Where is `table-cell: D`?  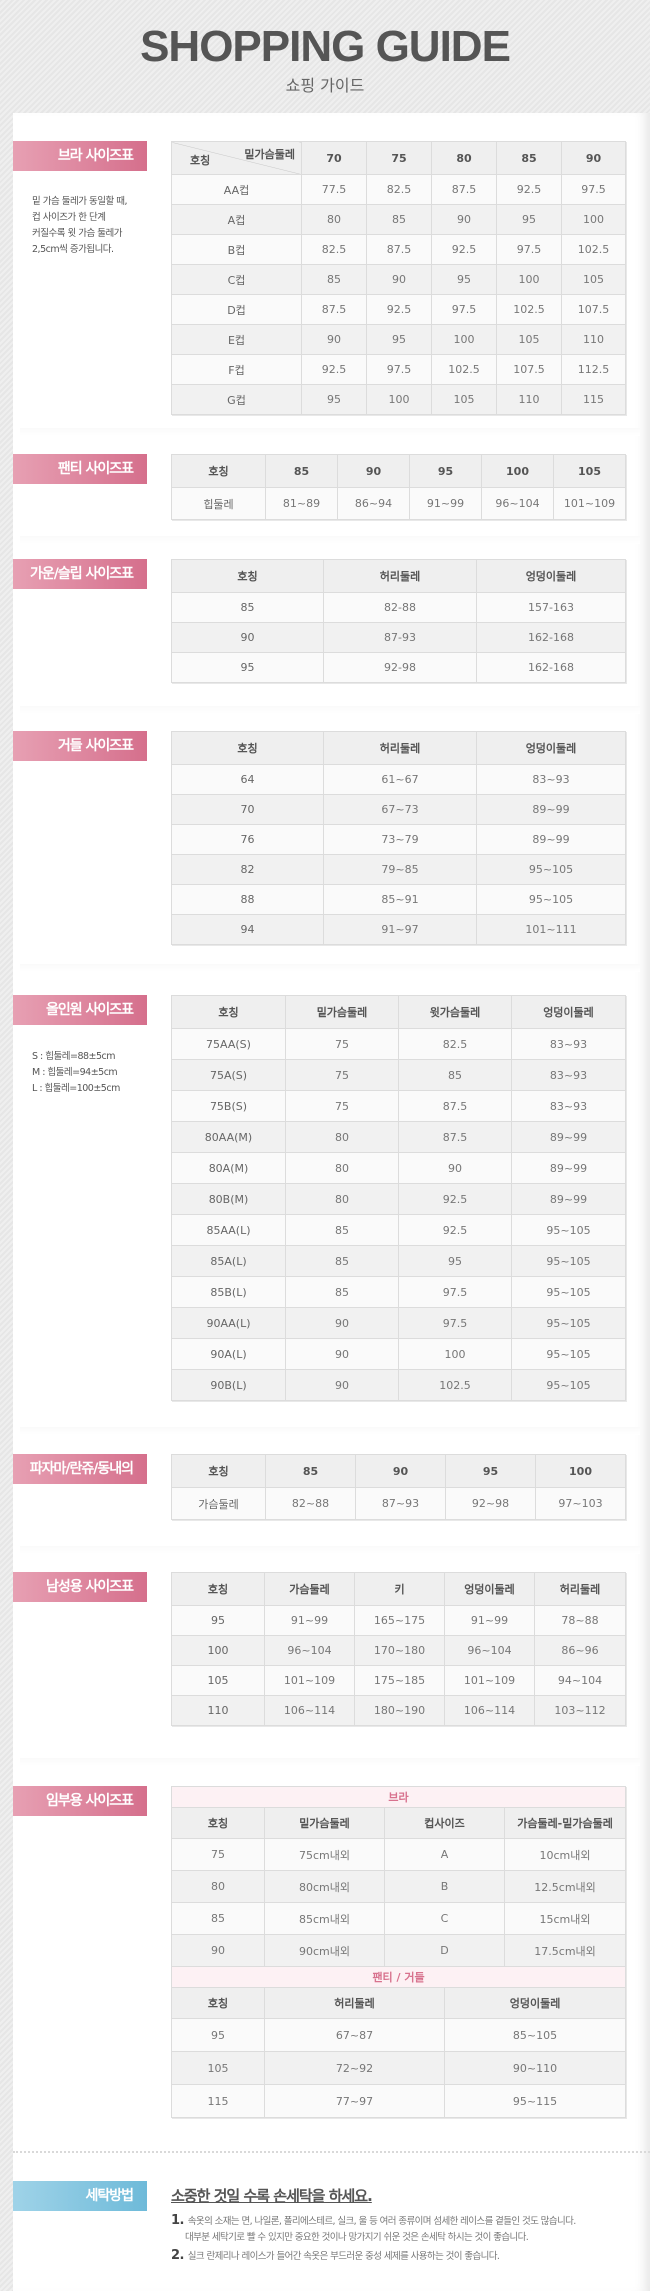 table-cell: D is located at coordinates (444, 1950).